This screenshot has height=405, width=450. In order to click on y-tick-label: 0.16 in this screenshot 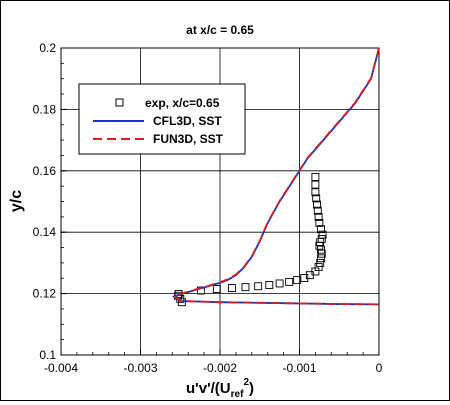, I will do `click(45, 171)`.